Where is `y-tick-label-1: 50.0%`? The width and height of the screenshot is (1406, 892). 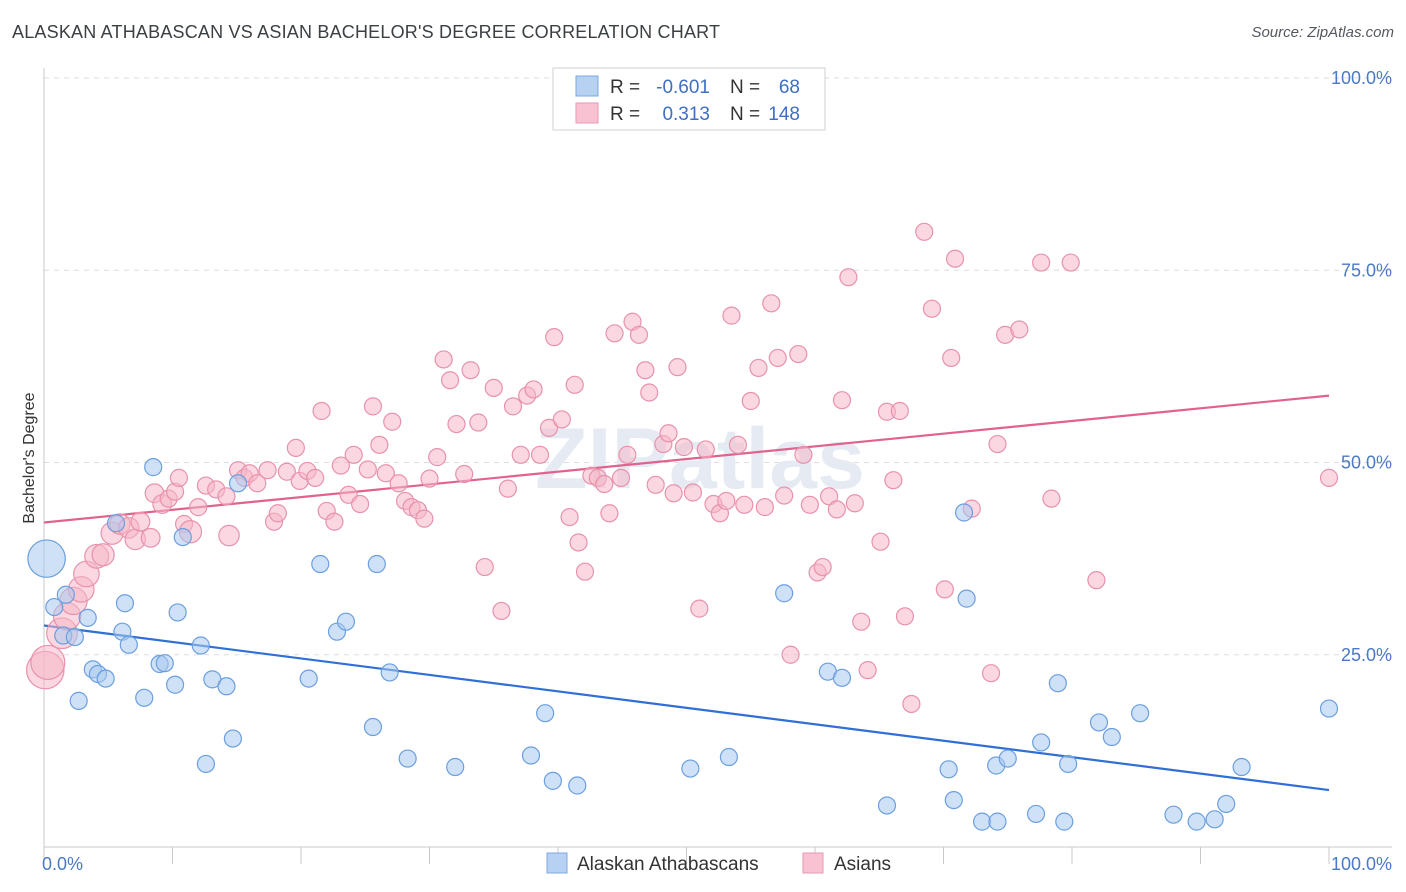
y-tick-label-1: 50.0% is located at coordinates (1366, 463).